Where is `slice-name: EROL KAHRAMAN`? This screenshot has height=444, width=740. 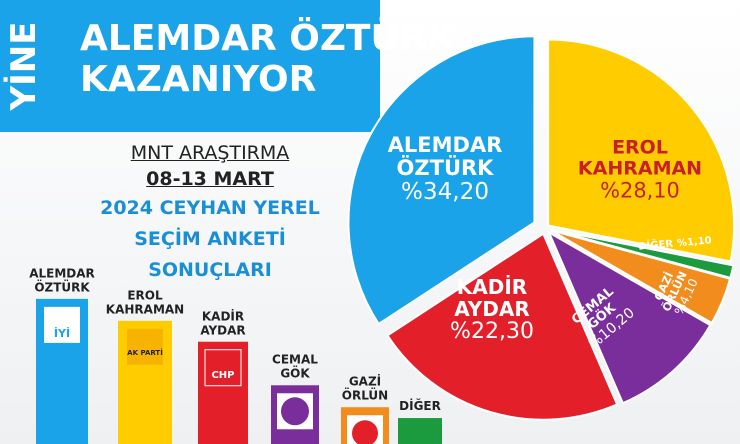 slice-name: EROL KAHRAMAN is located at coordinates (640, 158).